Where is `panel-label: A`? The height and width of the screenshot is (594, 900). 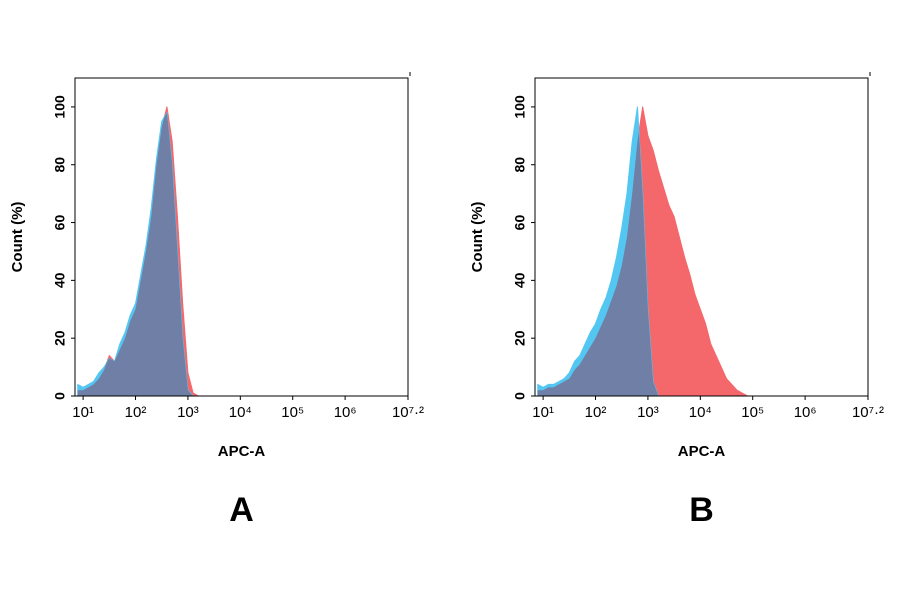 panel-label: A is located at coordinates (241, 510).